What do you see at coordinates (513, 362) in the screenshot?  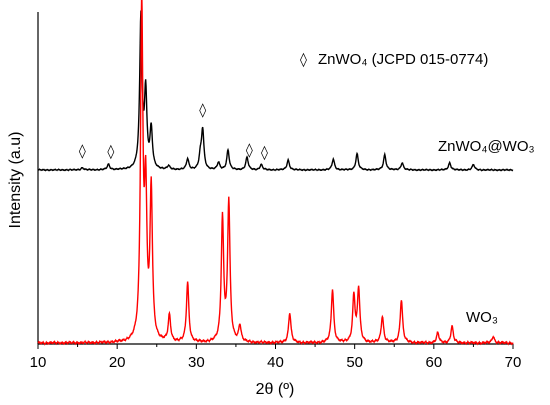 I see `x-tick-label-70: 70` at bounding box center [513, 362].